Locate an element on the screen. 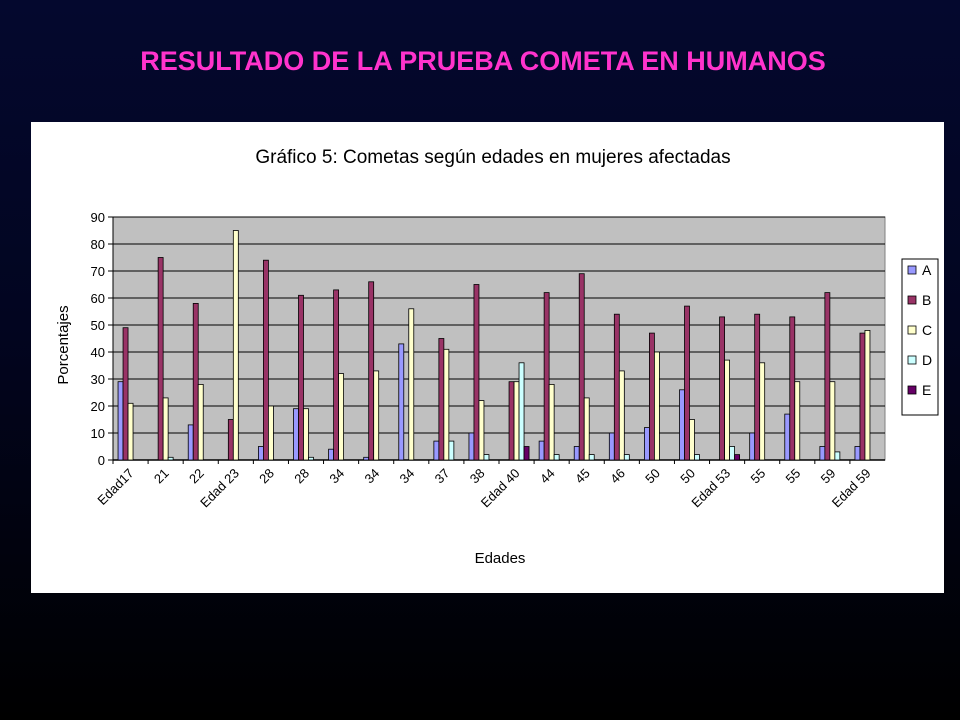 The image size is (960, 720). x-tick-label: Edad 53 is located at coordinates (710, 488).